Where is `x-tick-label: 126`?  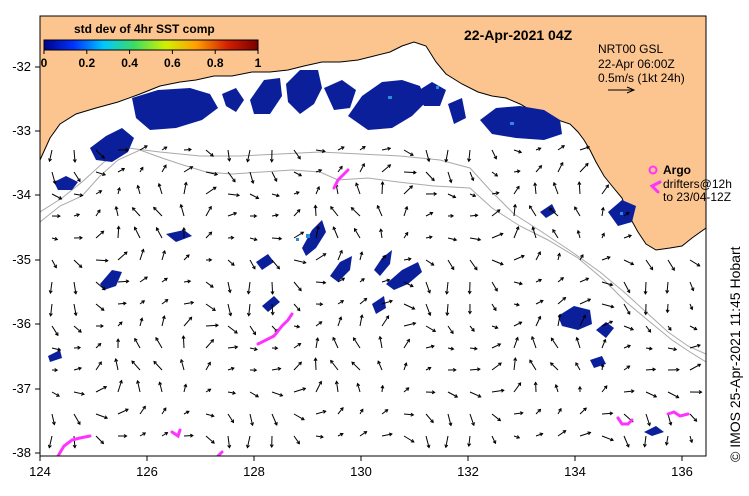
x-tick-label: 126 is located at coordinates (147, 471).